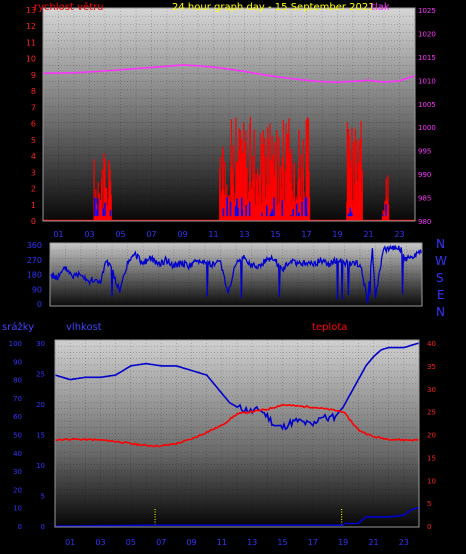  What do you see at coordinates (237, 517) in the screenshot?
I see `rain-line` at bounding box center [237, 517].